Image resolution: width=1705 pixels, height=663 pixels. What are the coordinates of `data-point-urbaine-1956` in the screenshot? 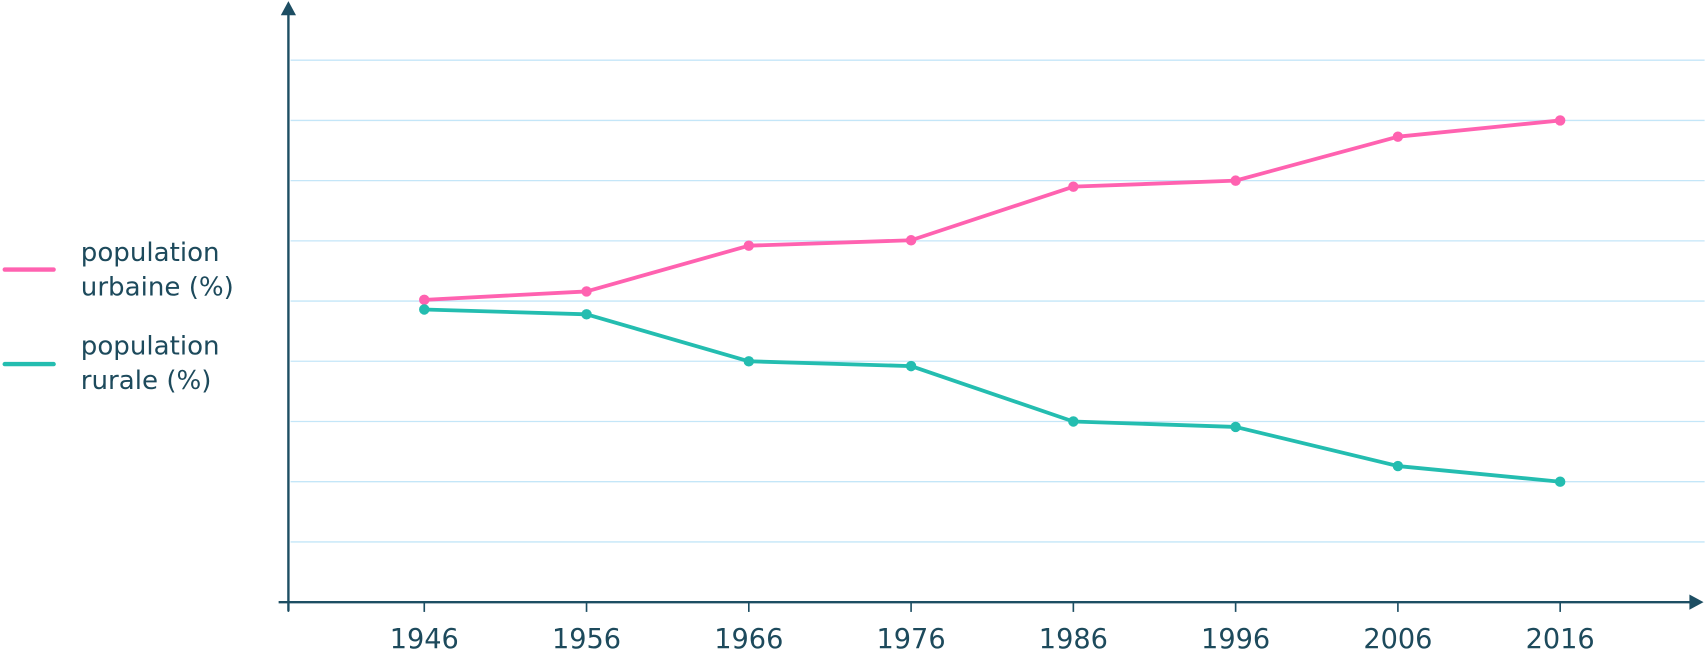 It's located at (586, 291).